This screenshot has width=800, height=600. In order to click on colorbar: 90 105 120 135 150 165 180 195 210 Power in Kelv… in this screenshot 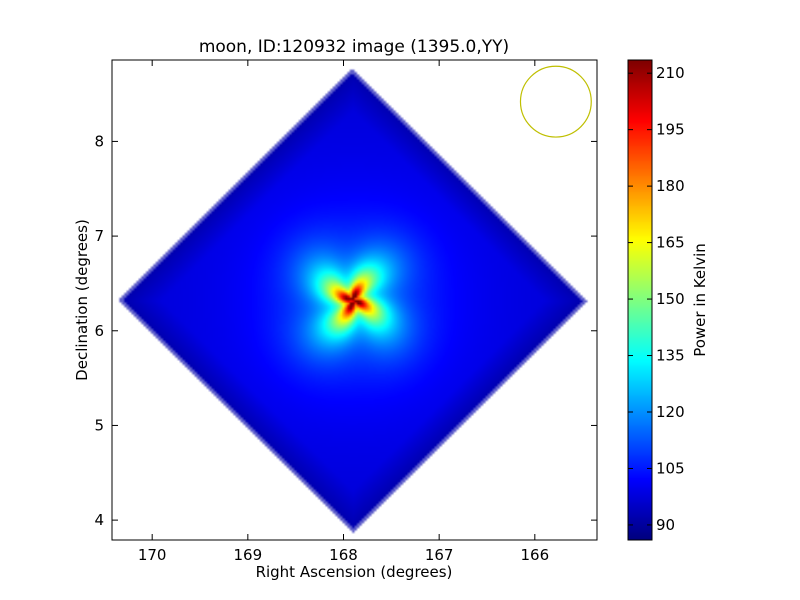, I will do `click(668, 300)`.